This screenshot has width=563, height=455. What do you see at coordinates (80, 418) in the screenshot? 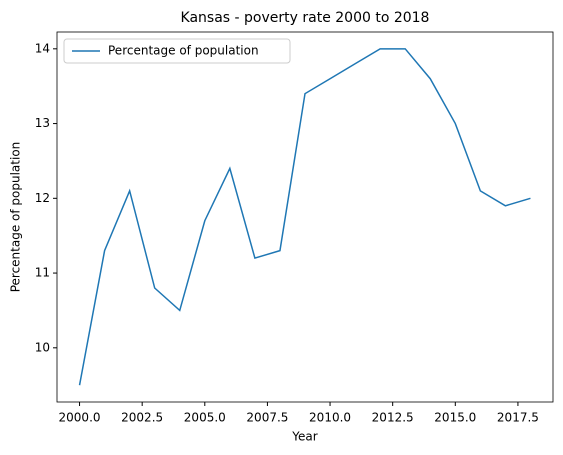
I see `x-tick-label: 2000.0` at bounding box center [80, 418].